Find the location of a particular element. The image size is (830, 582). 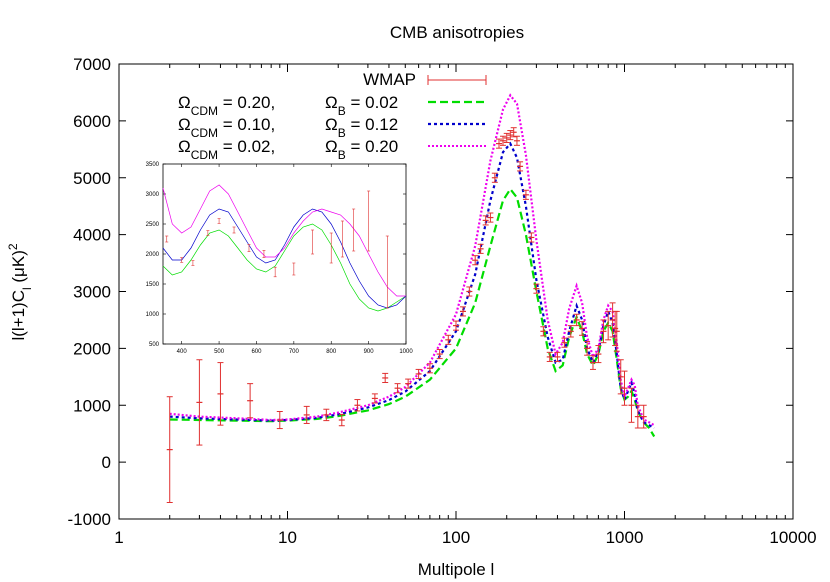

legend-label-green: ΩCDM = 0.20, ΩB = 0.02 is located at coordinates (288, 105).